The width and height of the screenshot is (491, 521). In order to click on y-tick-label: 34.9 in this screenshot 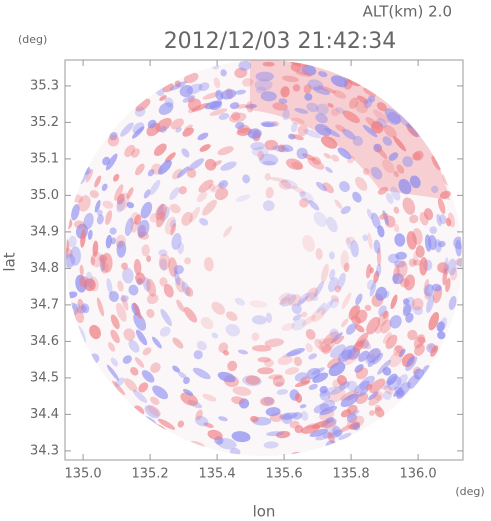, I will do `click(44, 231)`.